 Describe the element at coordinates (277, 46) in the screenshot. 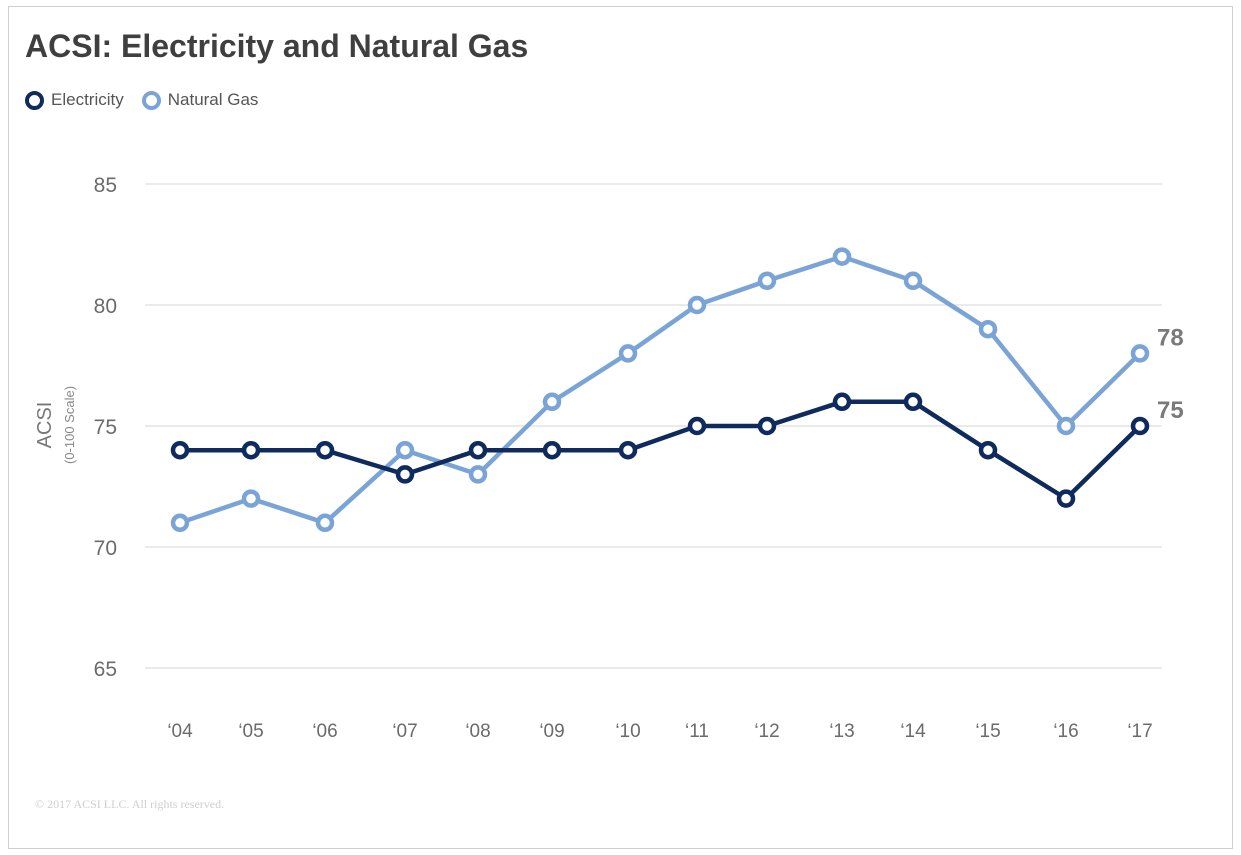

I see `chart-title: ACSI: Electricity and Natural Gas` at that location.